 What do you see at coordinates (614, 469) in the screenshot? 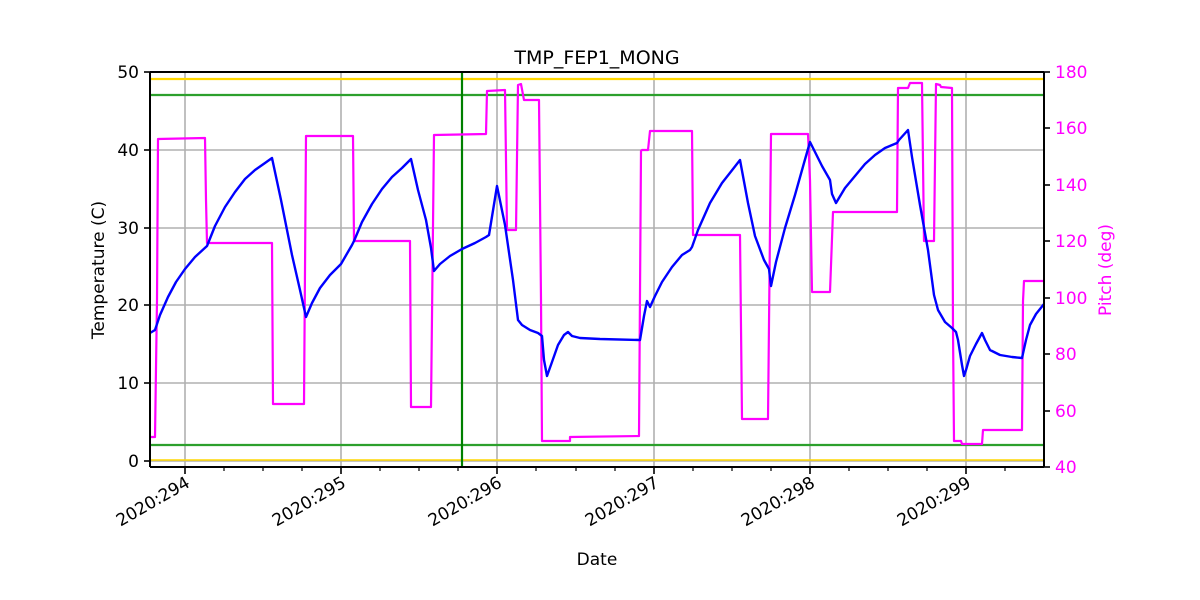
I see `x-minor-ticks` at bounding box center [614, 469].